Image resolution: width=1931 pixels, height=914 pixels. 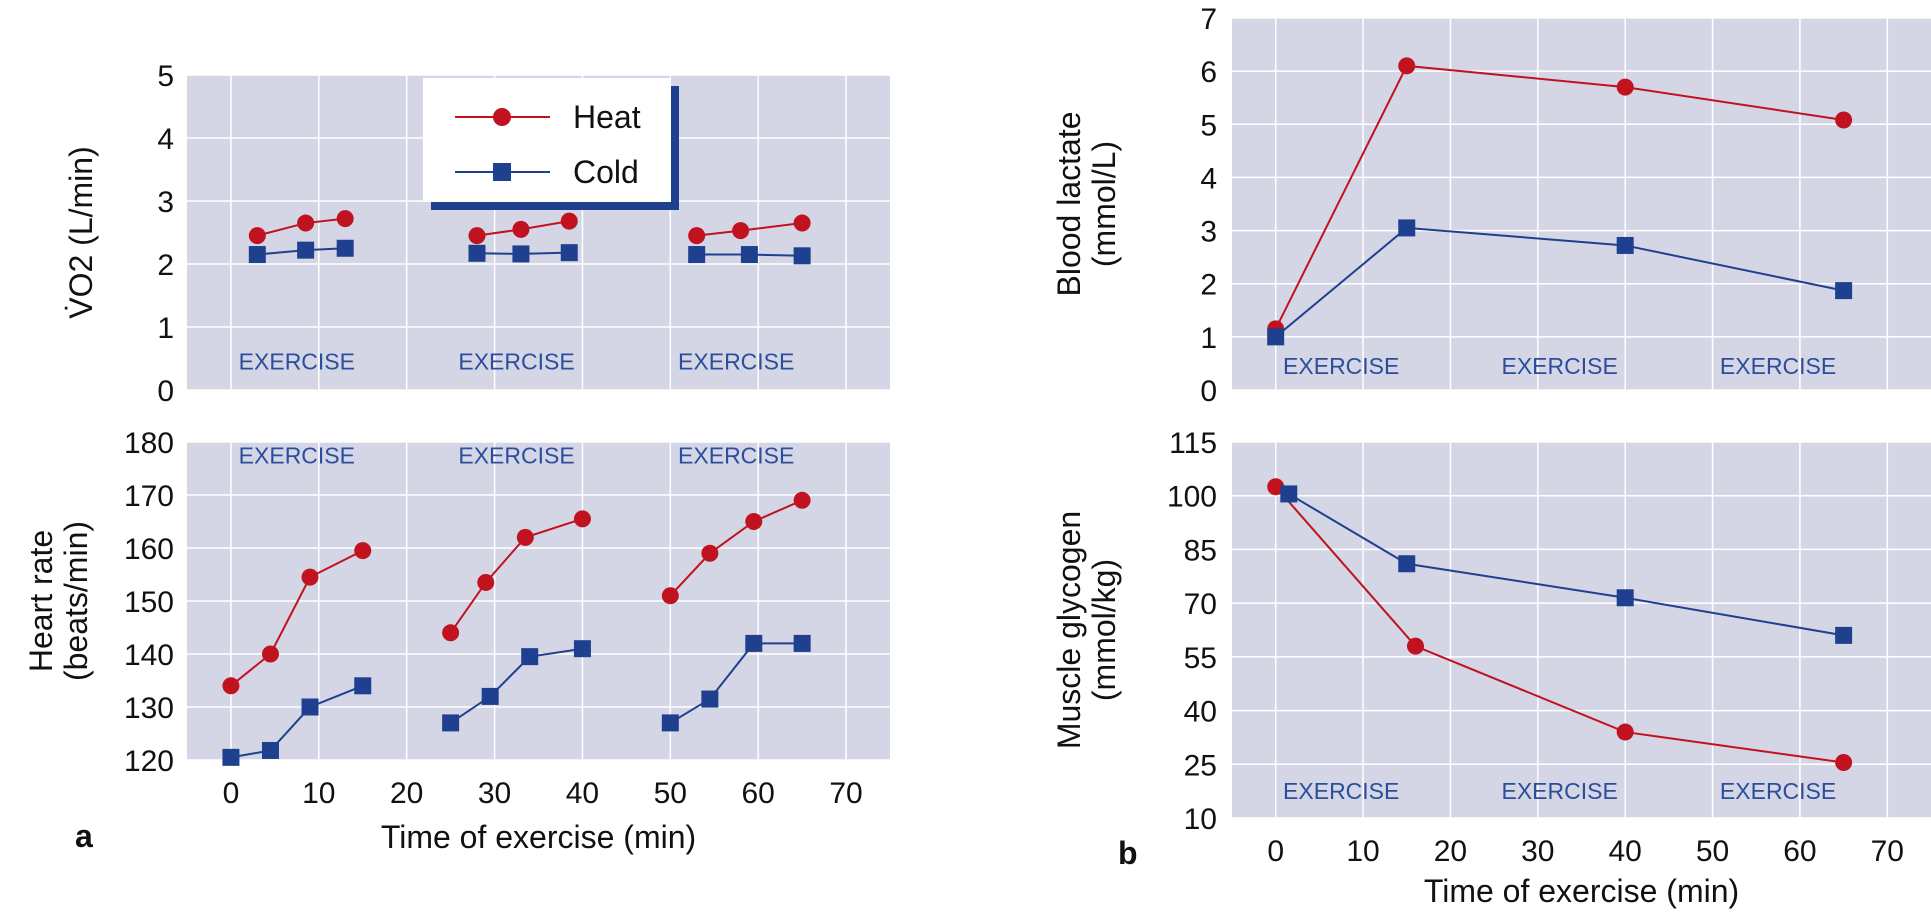 What do you see at coordinates (551, 144) in the screenshot?
I see `legend: Heat Cold` at bounding box center [551, 144].